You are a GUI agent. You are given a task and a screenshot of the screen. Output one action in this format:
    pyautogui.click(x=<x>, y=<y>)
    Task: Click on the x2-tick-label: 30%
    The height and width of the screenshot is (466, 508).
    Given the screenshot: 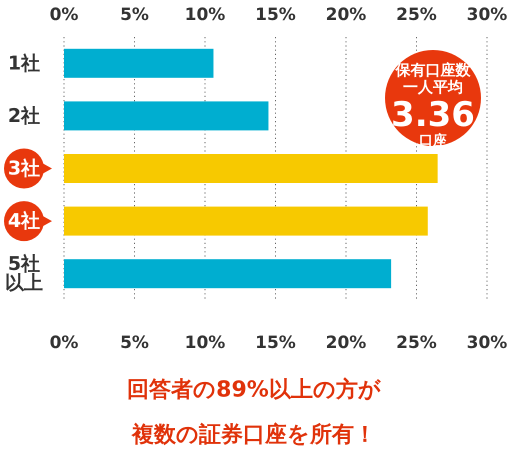 What is the action you would take?
    pyautogui.click(x=487, y=343)
    